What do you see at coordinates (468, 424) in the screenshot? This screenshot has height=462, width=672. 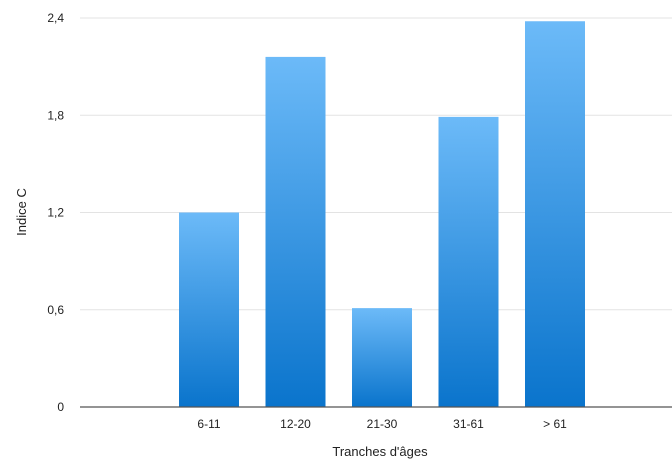 I see `x-tick-label: 31-61` at bounding box center [468, 424].